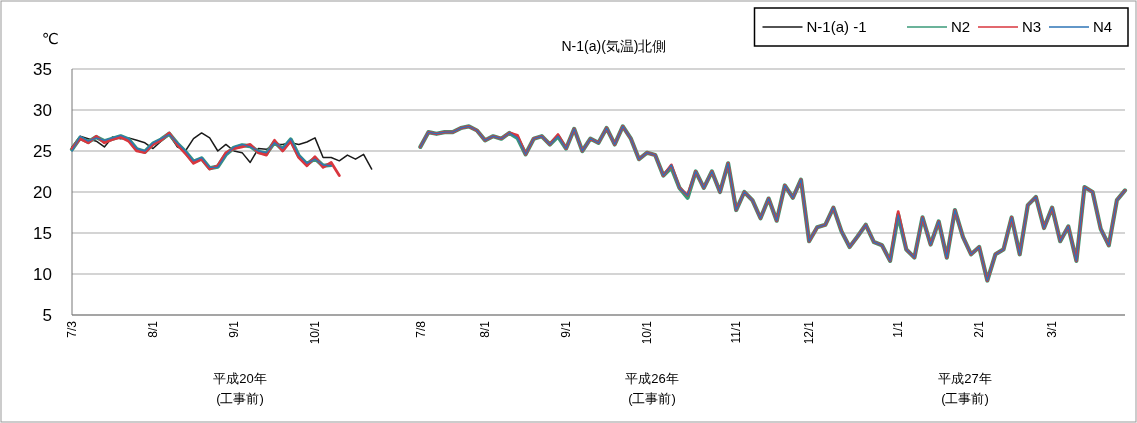 The height and width of the screenshot is (423, 1137). I want to click on text: 平成26年 (工事前), so click(652, 388).